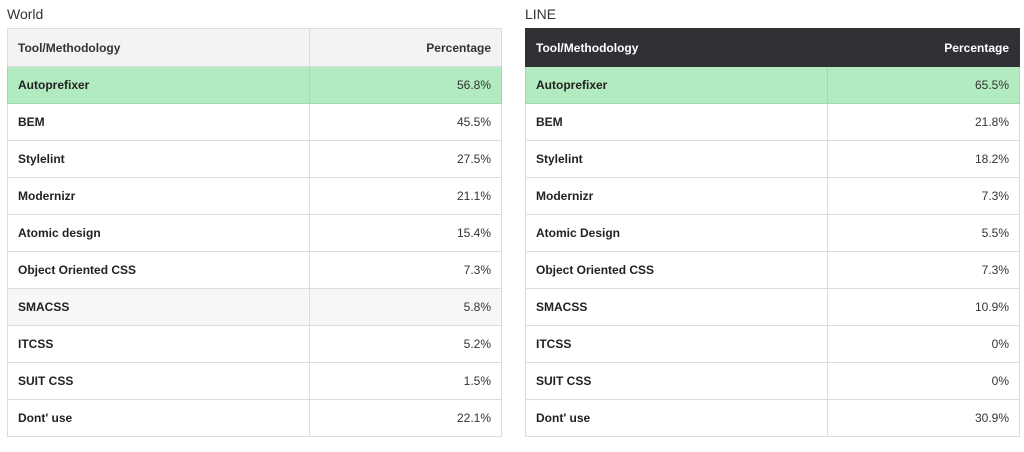  I want to click on table-row: SUIT CSS 0%, so click(772, 381).